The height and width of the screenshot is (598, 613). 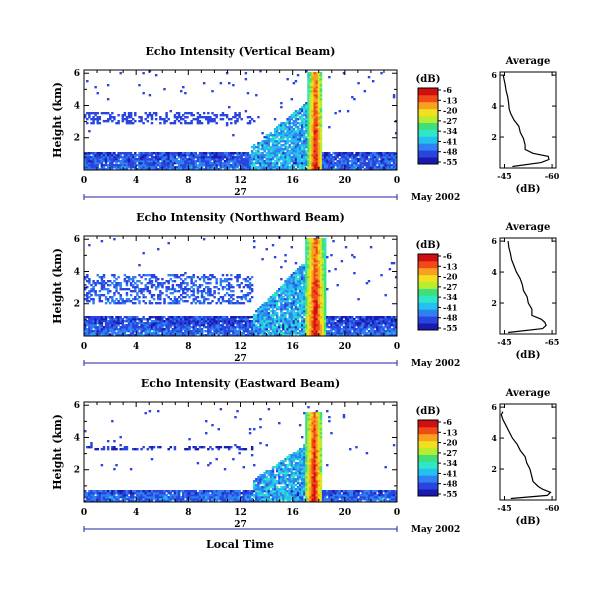 What do you see at coordinates (552, 342) in the screenshot?
I see `average-x-tick-label: -65` at bounding box center [552, 342].